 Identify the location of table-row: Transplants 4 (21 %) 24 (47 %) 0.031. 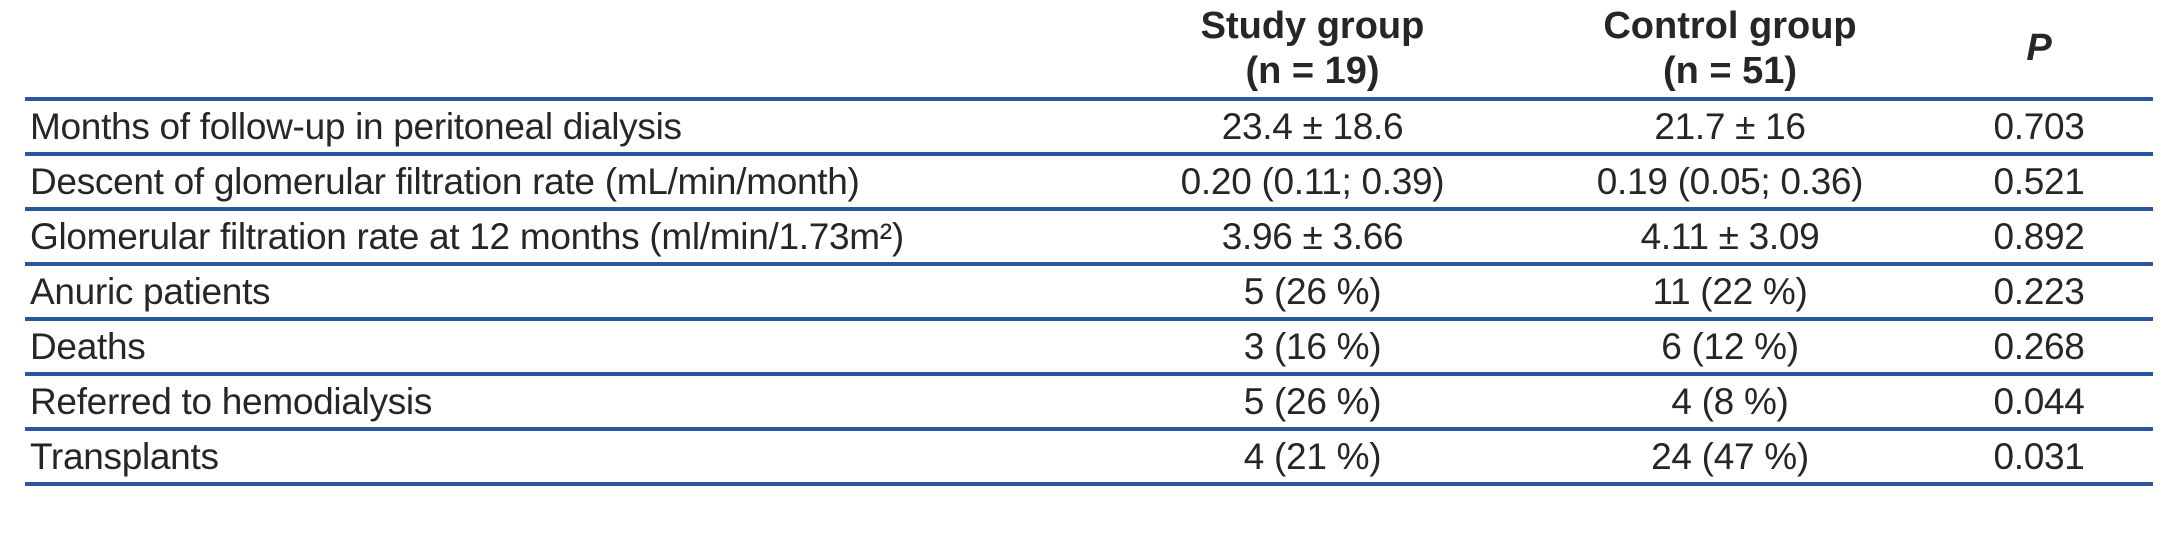
(1089, 456).